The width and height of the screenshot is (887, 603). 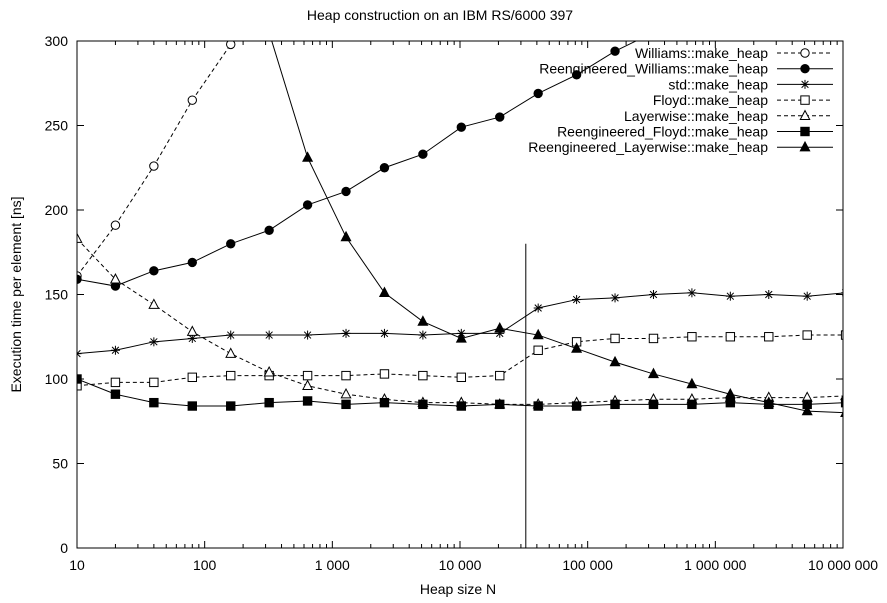 I want to click on series-std-make-heap, so click(x=460, y=323).